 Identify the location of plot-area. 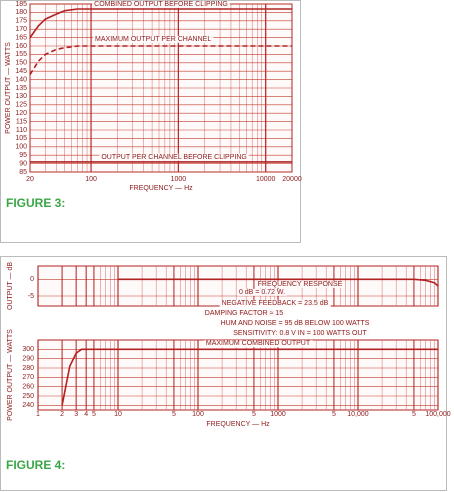
(238, 375).